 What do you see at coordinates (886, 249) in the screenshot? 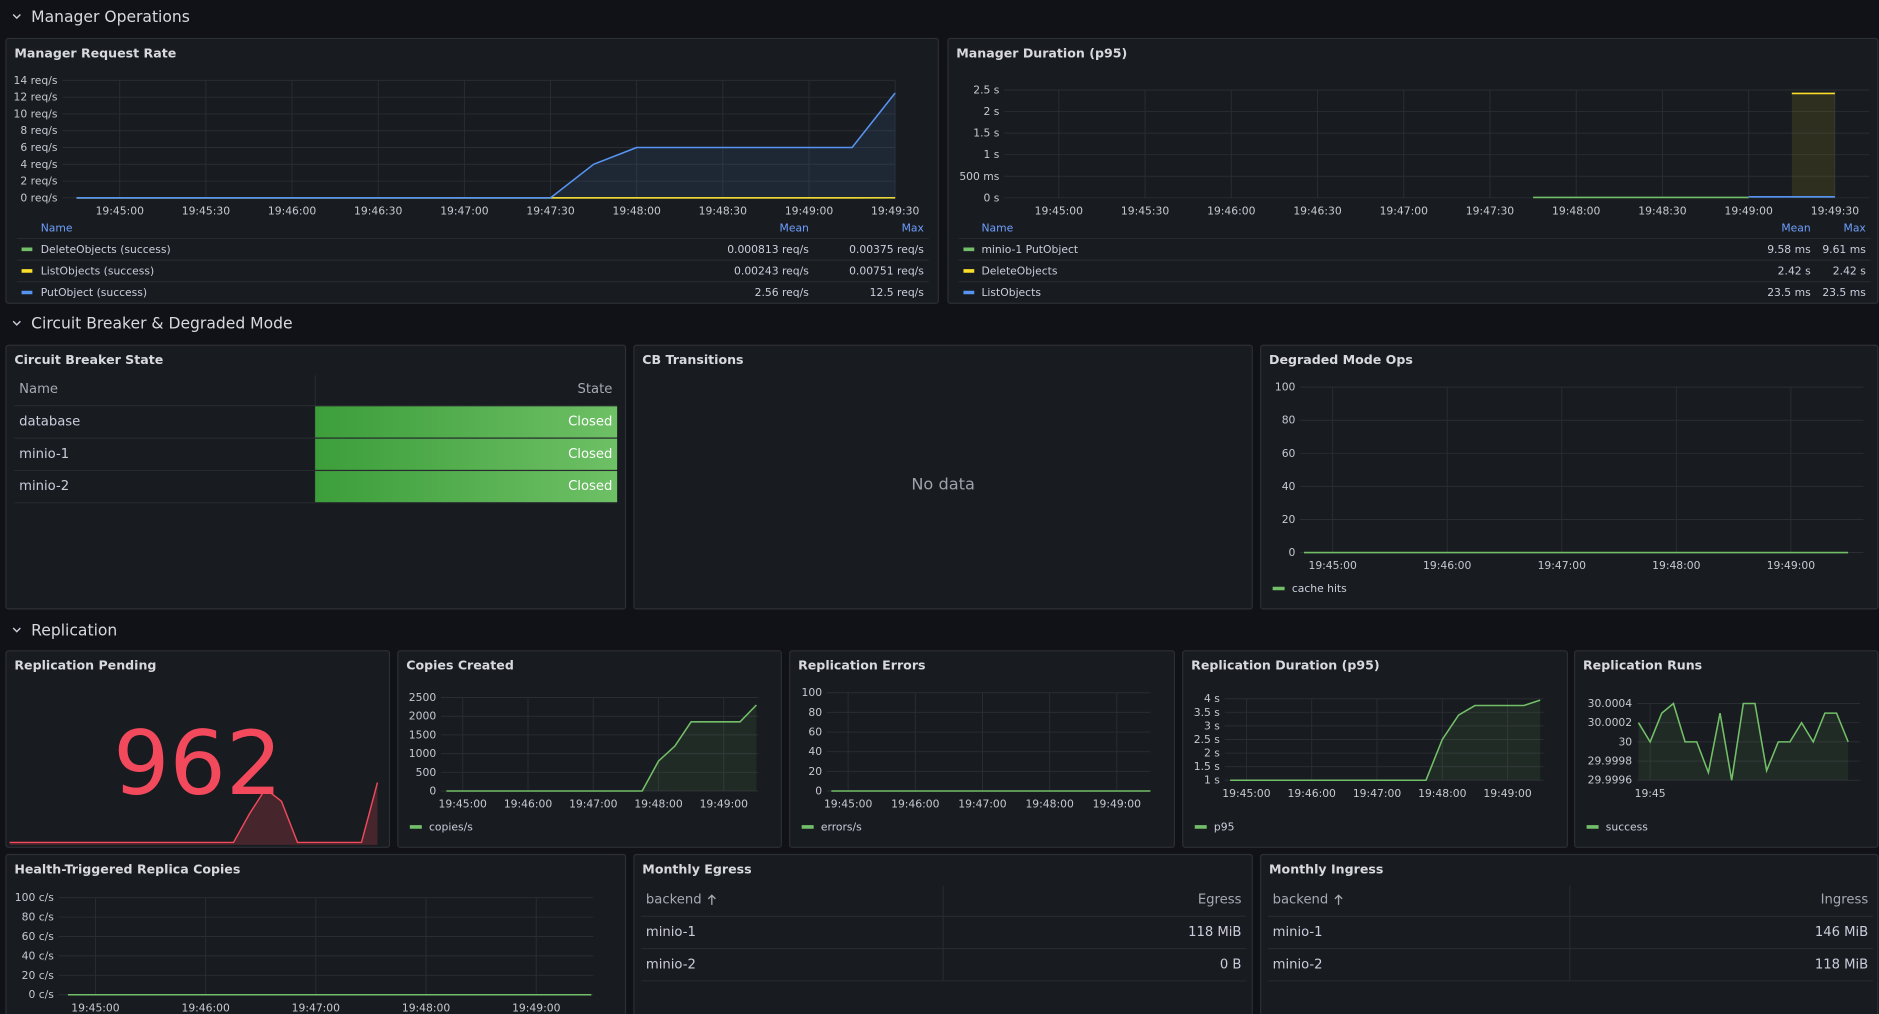
I see `legend-max: 0.00375 req/s` at bounding box center [886, 249].